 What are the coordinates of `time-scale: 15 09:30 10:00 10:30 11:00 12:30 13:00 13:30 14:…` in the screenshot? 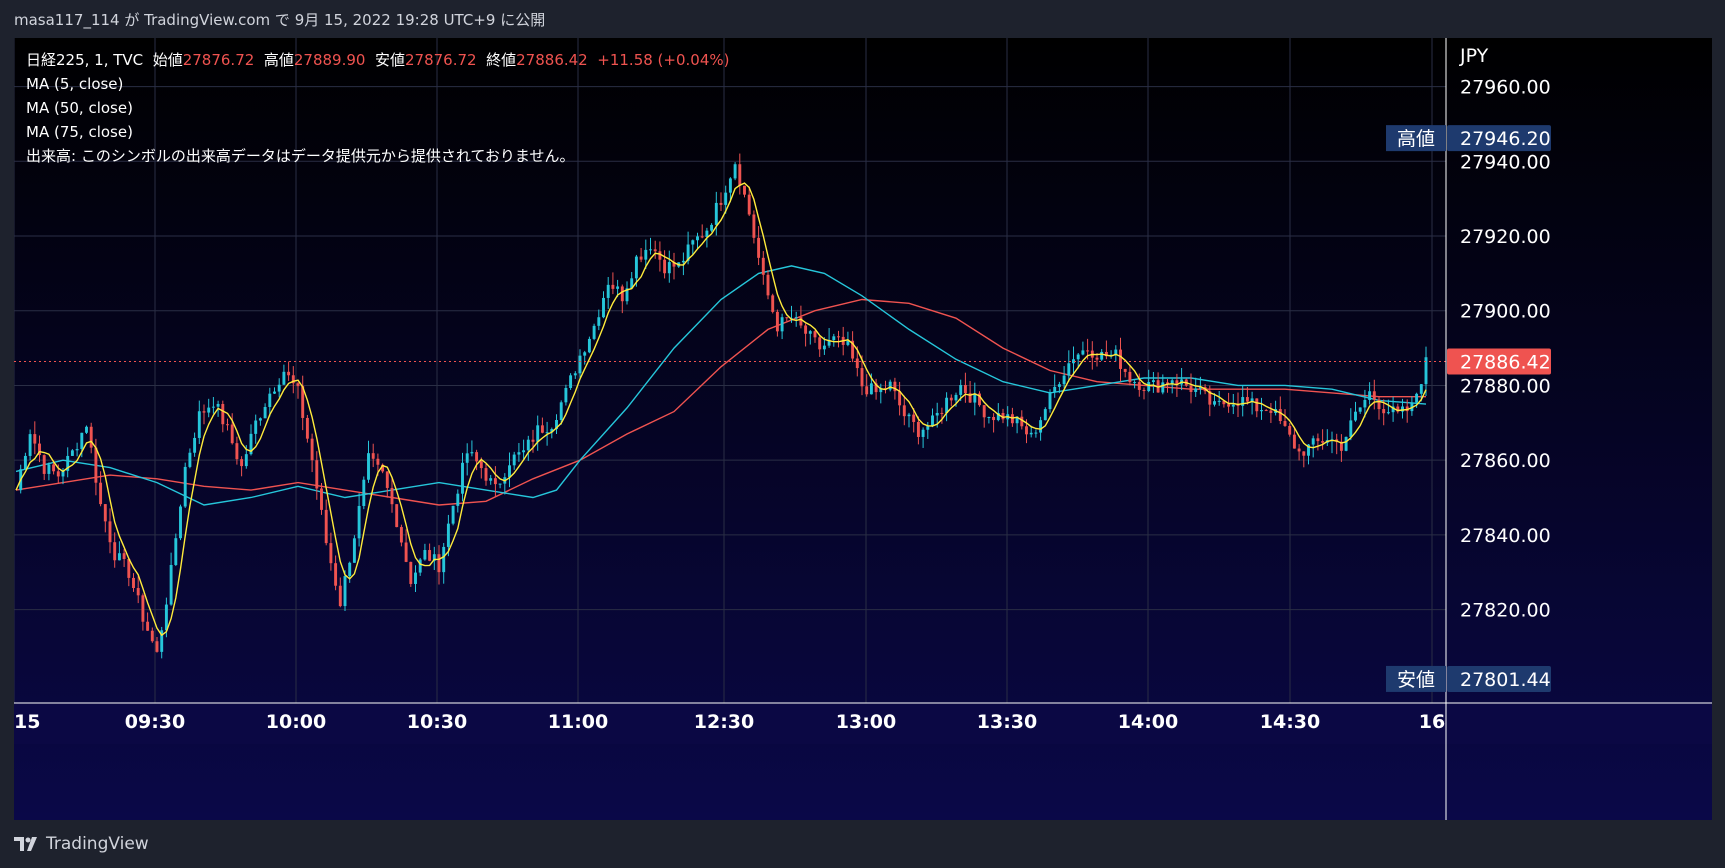 It's located at (729, 722).